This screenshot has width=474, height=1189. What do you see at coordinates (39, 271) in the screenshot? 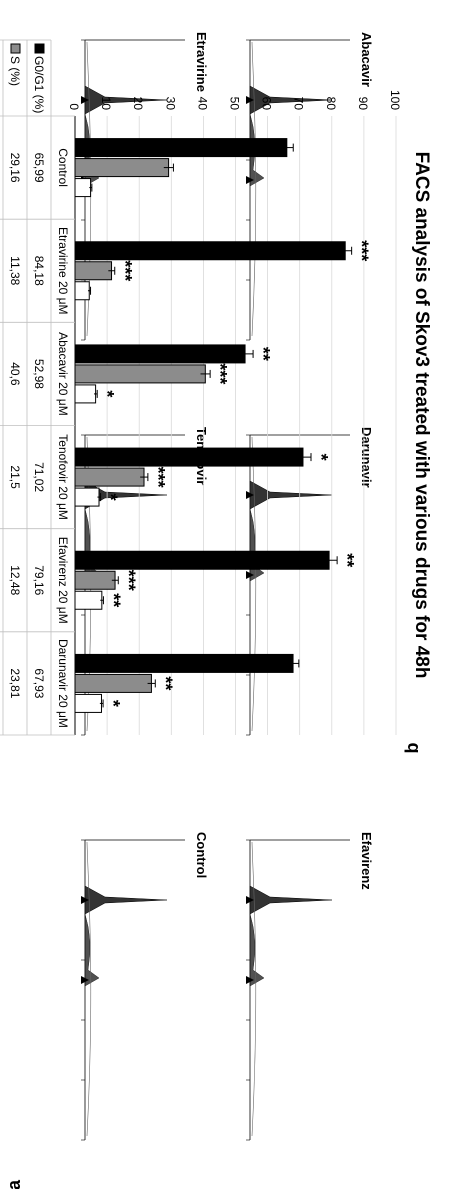
I see `table-cell: 84,18` at bounding box center [39, 271].